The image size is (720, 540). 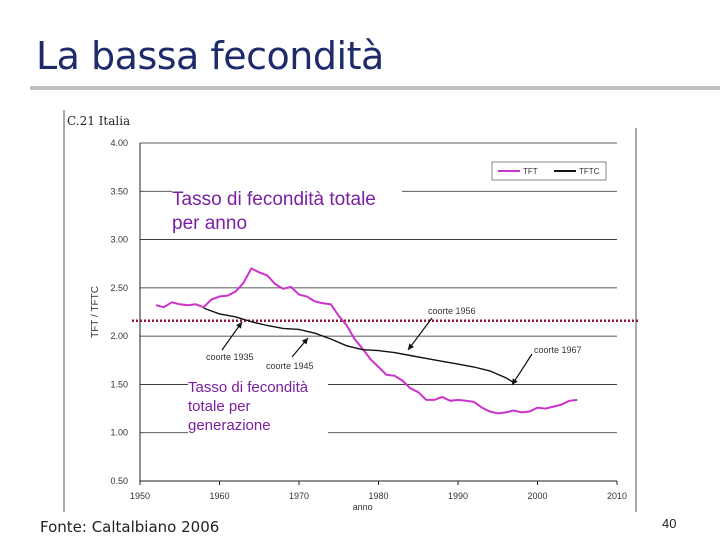 What do you see at coordinates (537, 496) in the screenshot?
I see `x-tick-label: 2000` at bounding box center [537, 496].